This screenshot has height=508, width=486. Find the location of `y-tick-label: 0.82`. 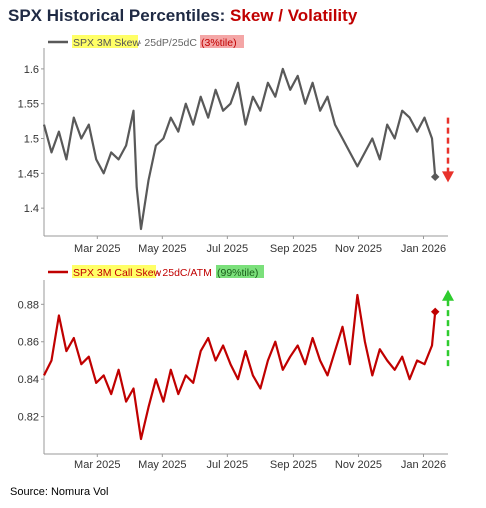

y-tick-label: 0.82 is located at coordinates (28, 418).